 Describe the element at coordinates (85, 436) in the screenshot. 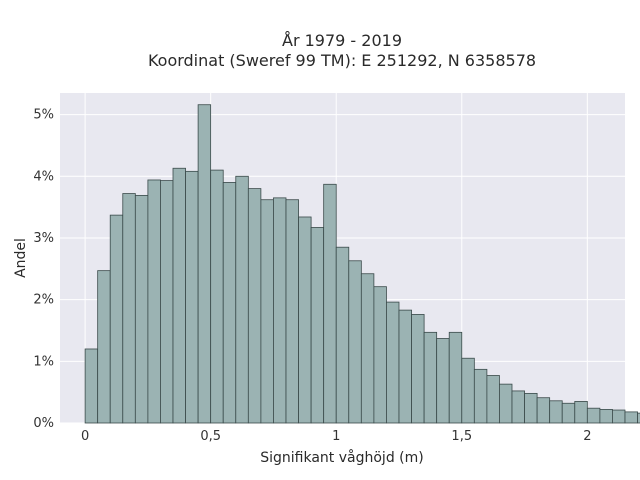

I see `x-tick-label: 0` at that location.